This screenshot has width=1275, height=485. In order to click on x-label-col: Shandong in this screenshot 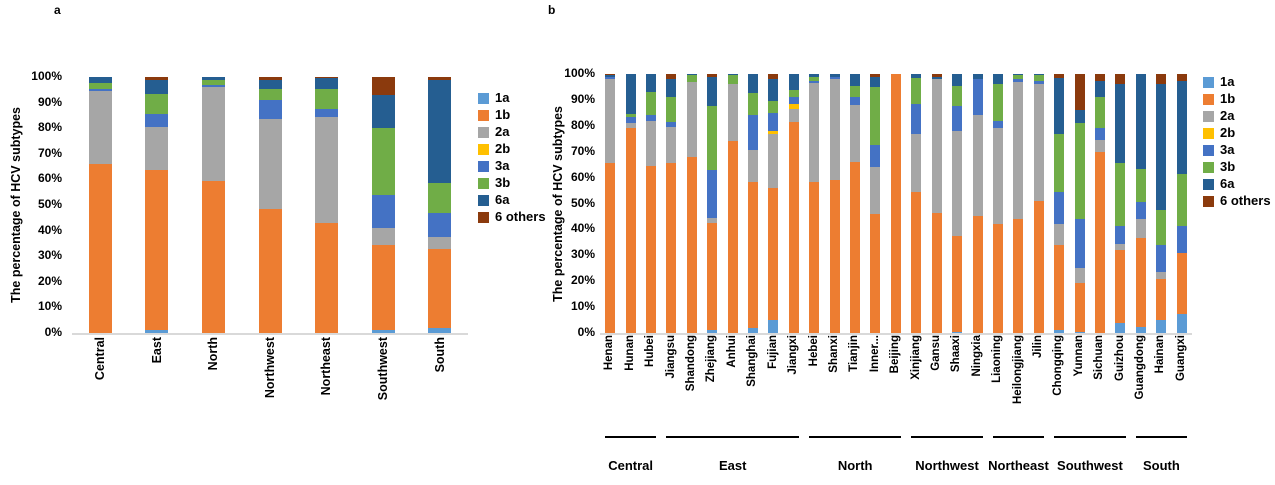, I will do `click(692, 384)`.